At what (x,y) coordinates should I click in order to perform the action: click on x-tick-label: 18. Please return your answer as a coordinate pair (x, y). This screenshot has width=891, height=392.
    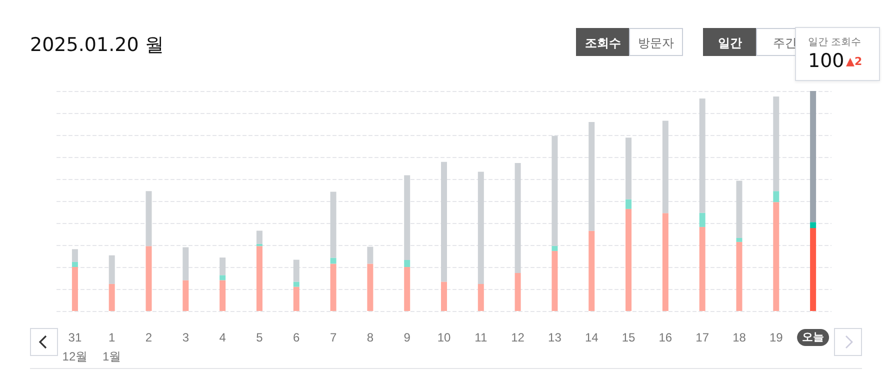
    Looking at the image, I should click on (739, 337).